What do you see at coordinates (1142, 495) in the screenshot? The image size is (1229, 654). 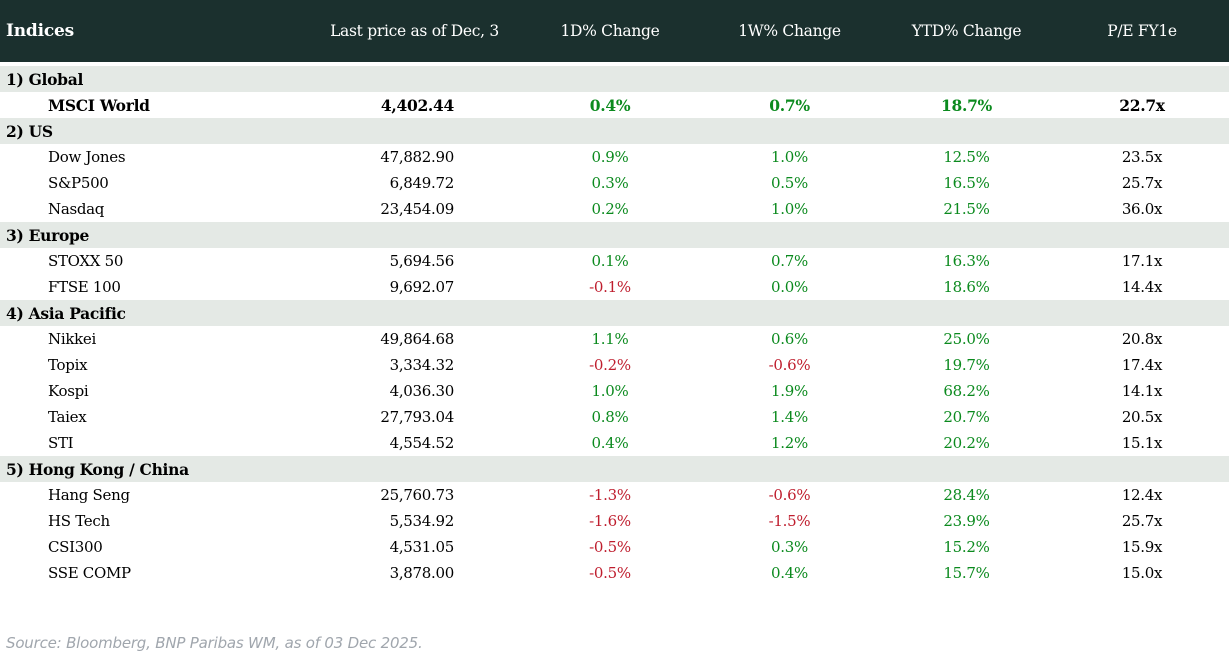 I see `pe-cell: 12.4x` at bounding box center [1142, 495].